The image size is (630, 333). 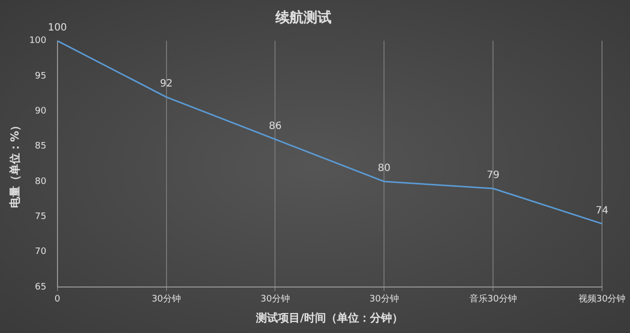 What do you see at coordinates (15, 164) in the screenshot?
I see `y-axis-title: 电量（单位：%）` at bounding box center [15, 164].